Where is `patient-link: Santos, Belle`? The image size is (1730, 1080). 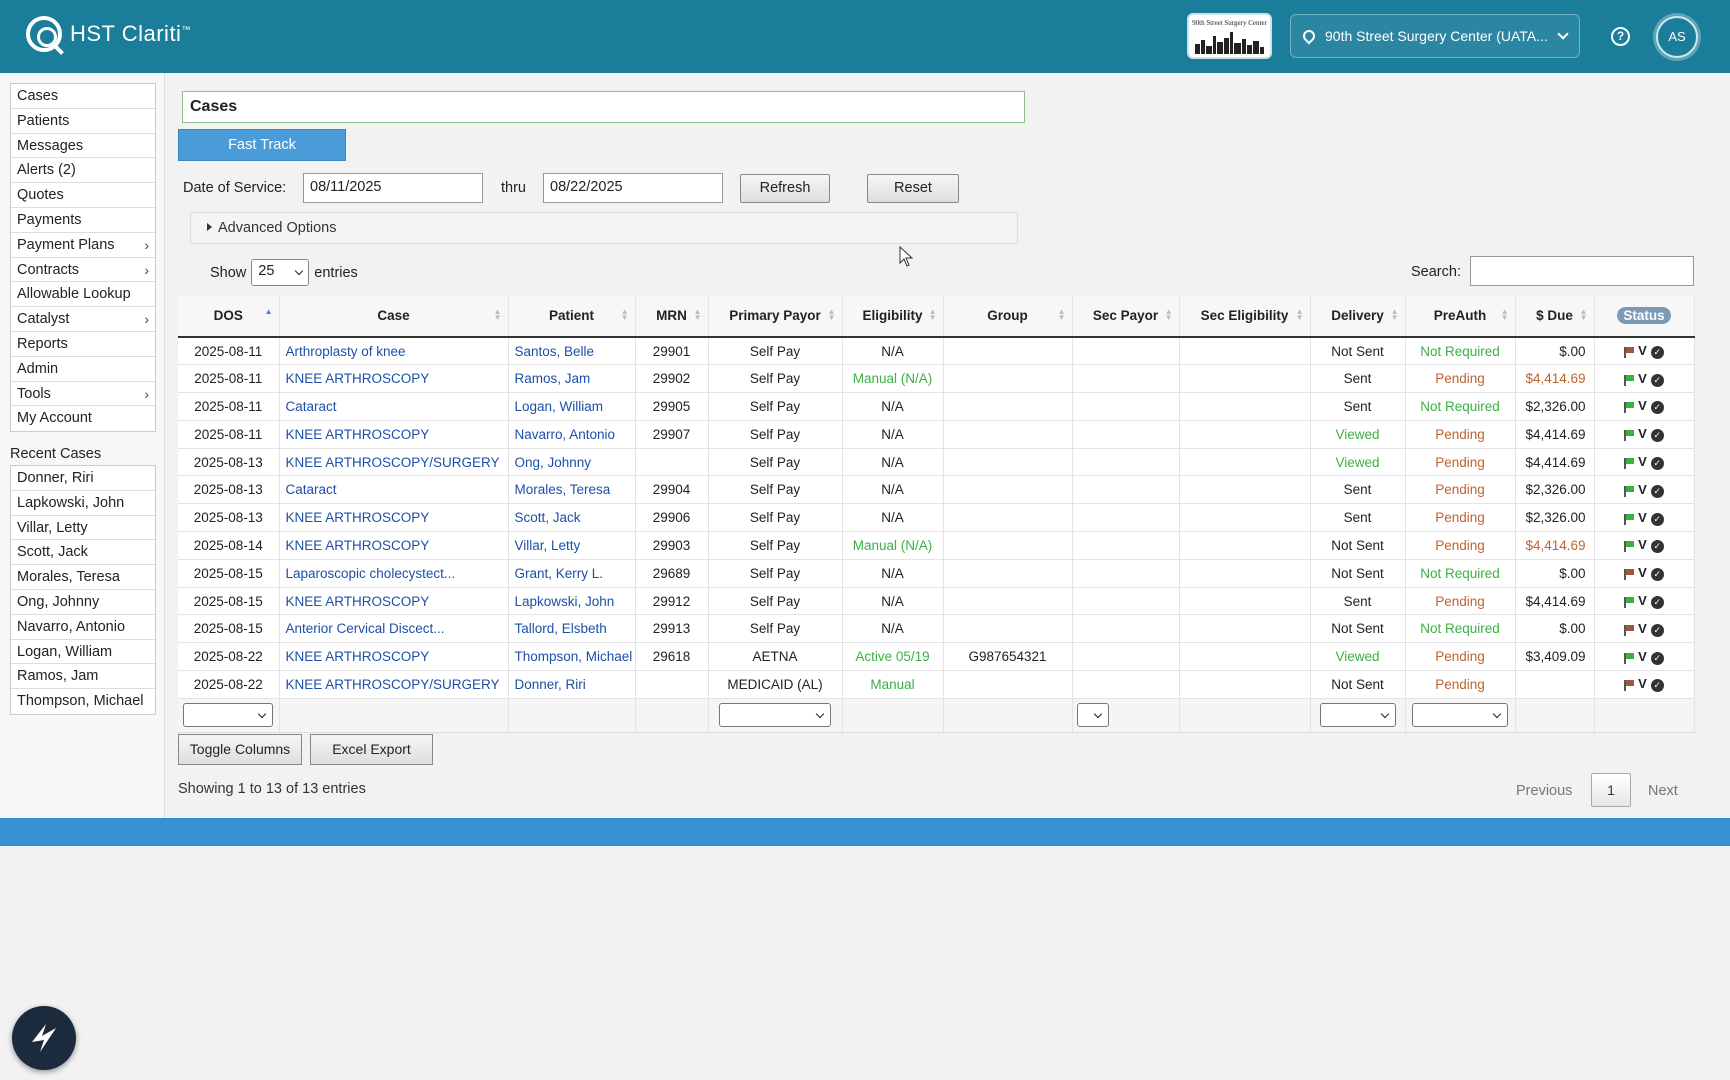
patient-link: Santos, Belle is located at coordinates (572, 351).